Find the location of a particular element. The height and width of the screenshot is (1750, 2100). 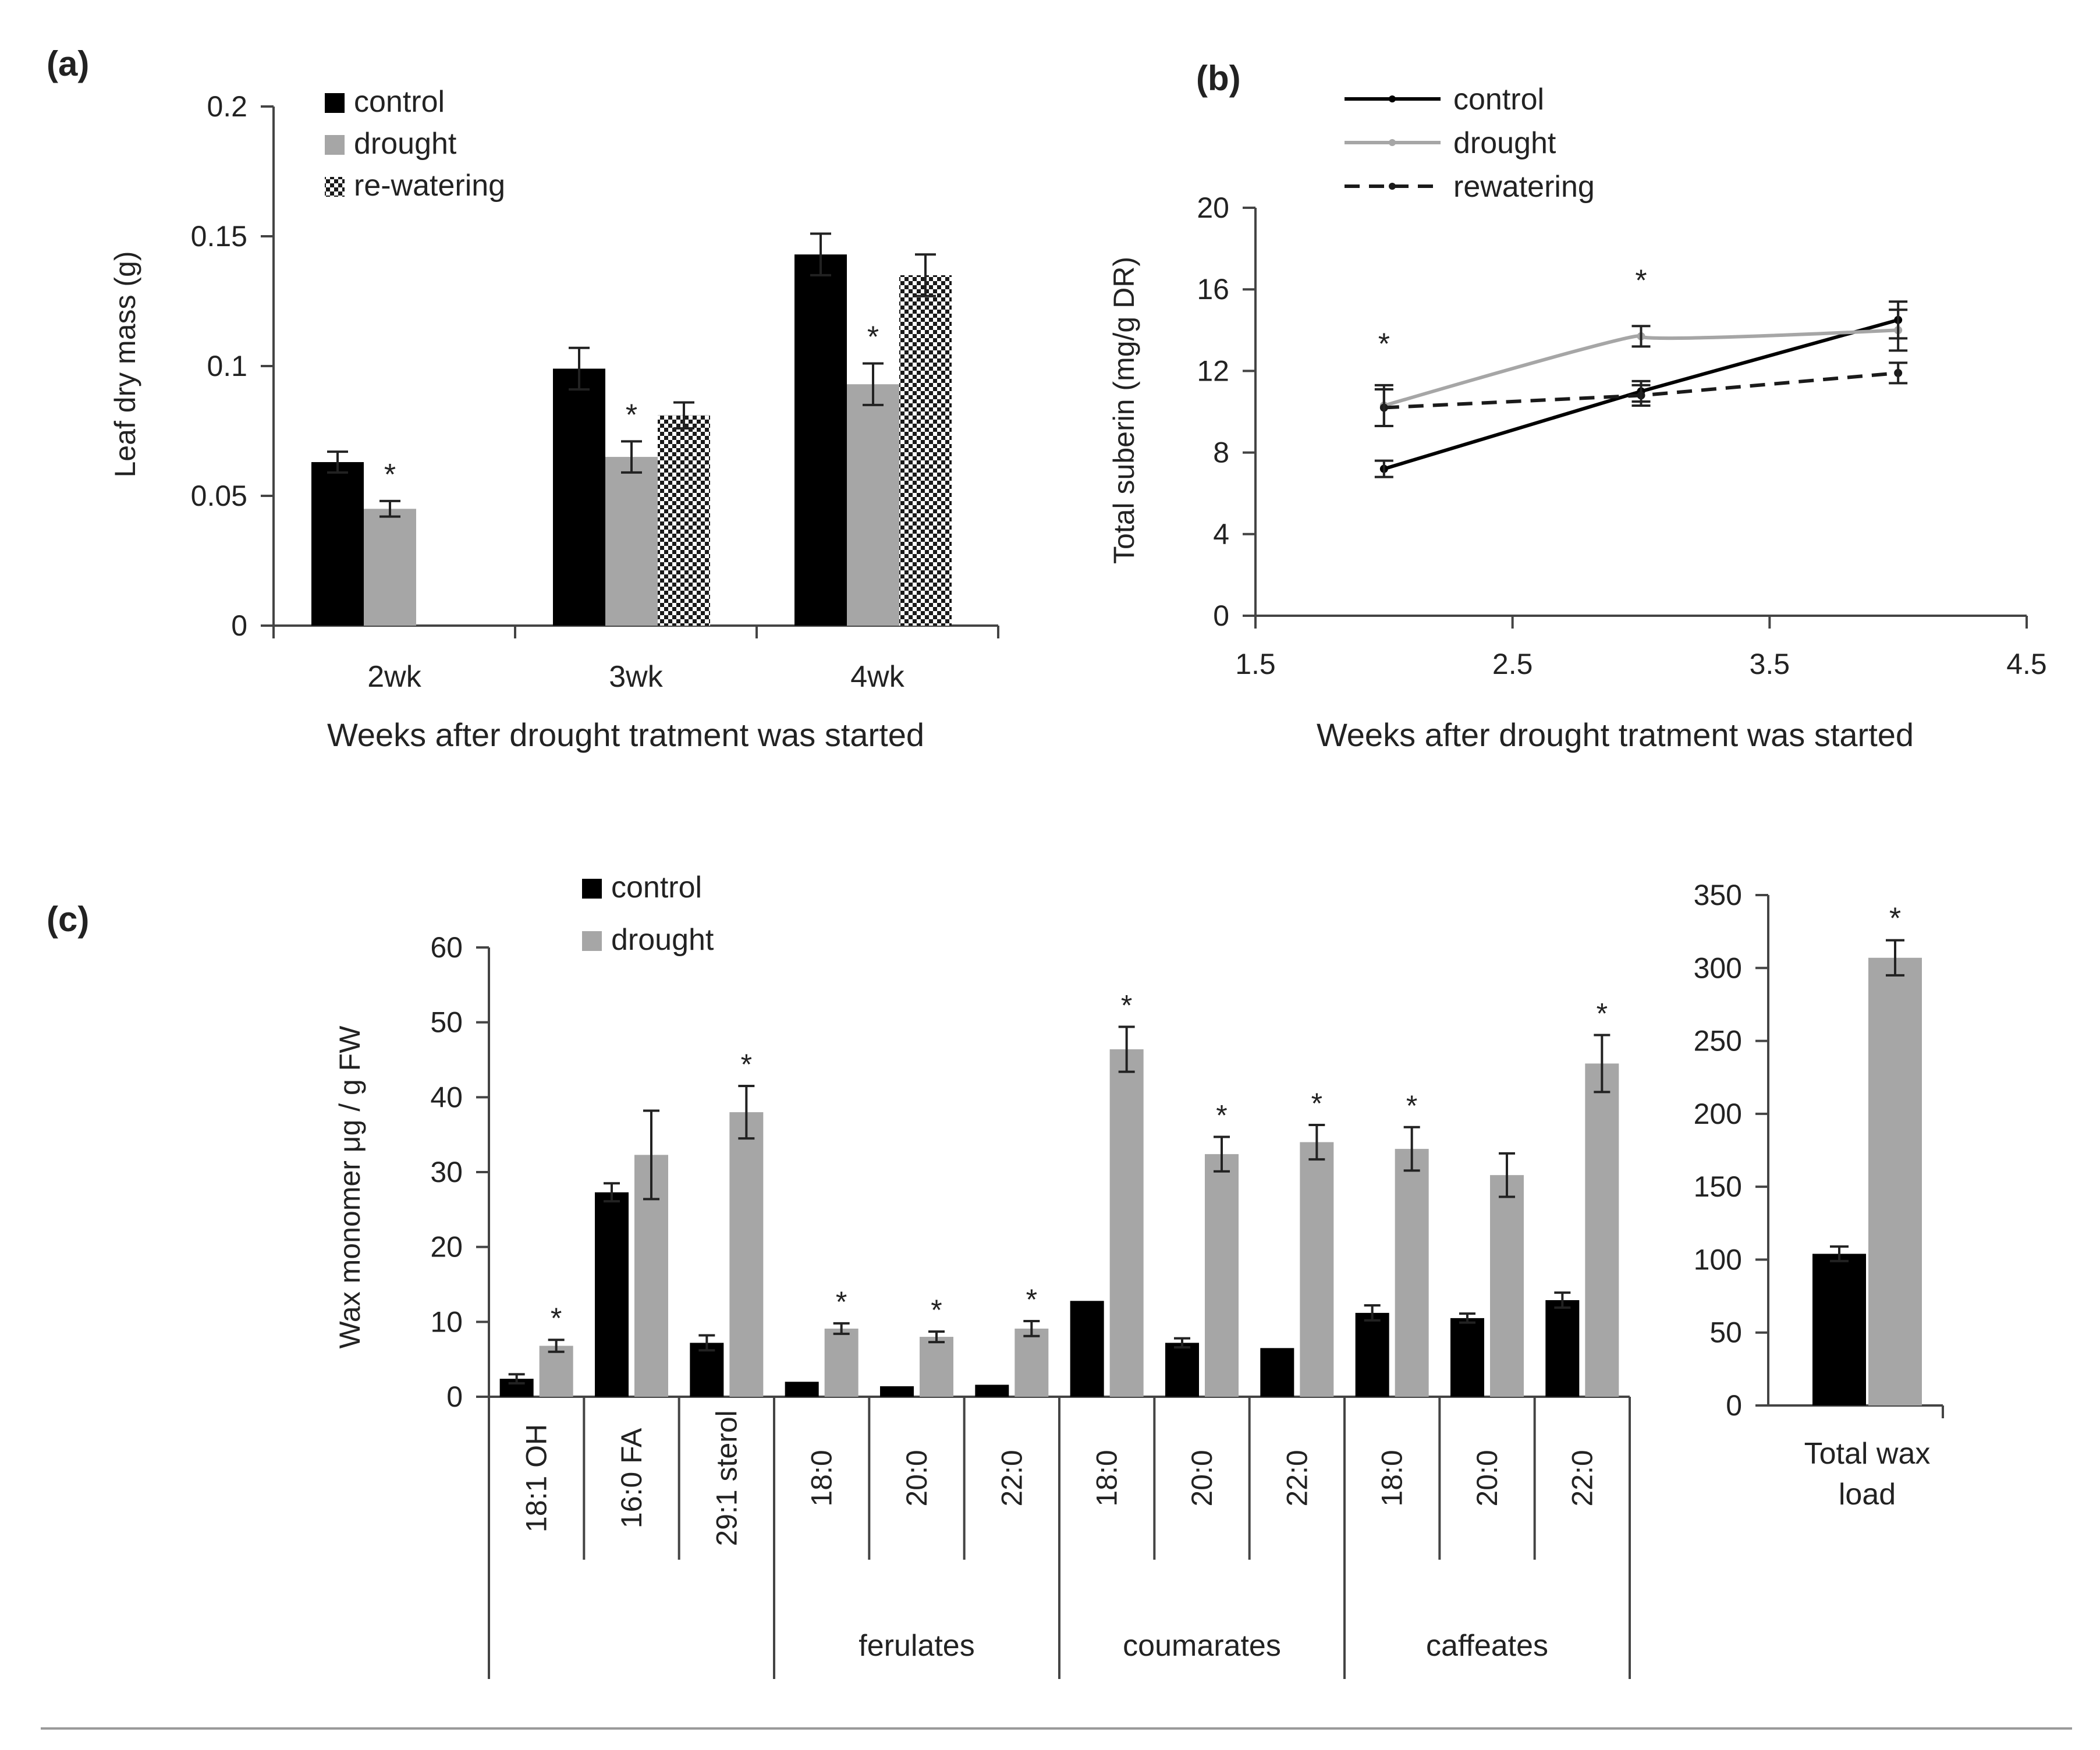

panel-b-legend-marker-control is located at coordinates (1392, 98).